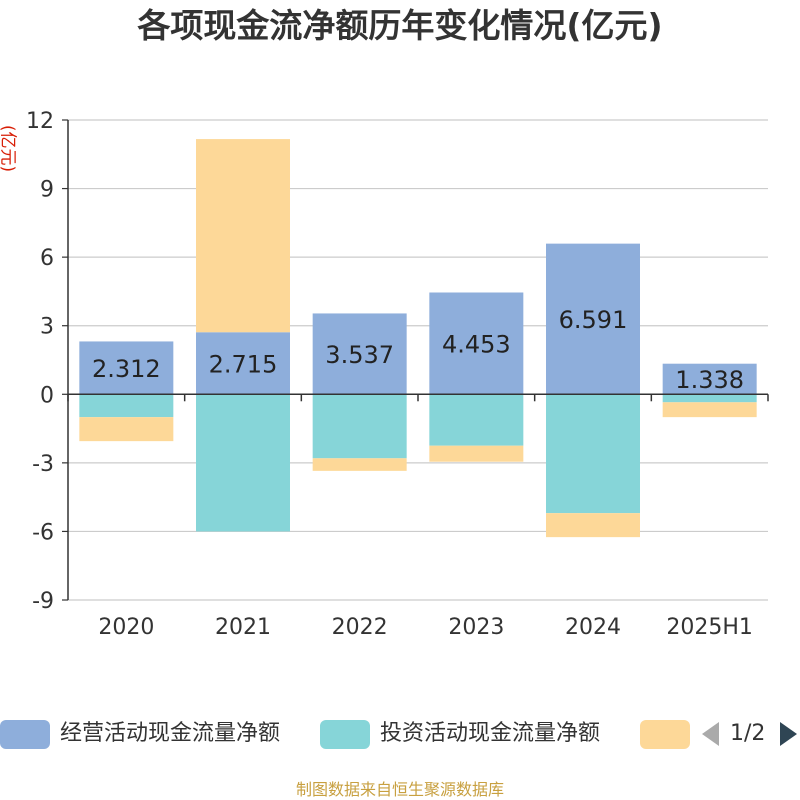  What do you see at coordinates (360, 627) in the screenshot?
I see `x-tick-label: 2022` at bounding box center [360, 627].